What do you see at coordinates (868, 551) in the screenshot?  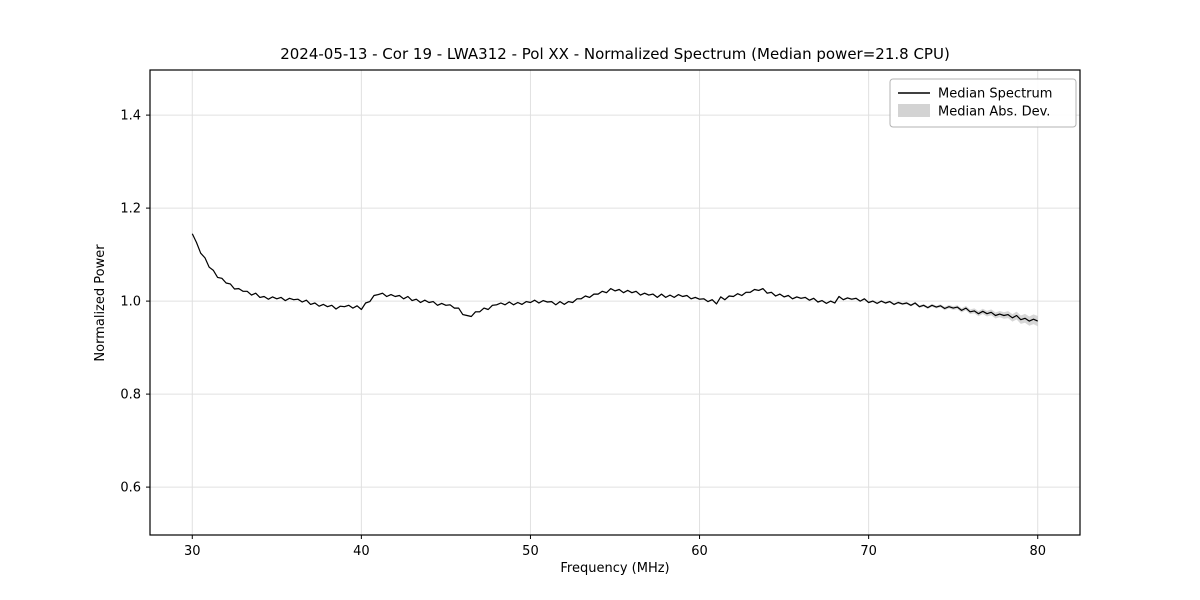 I see `x-tick-label: 70` at bounding box center [868, 551].